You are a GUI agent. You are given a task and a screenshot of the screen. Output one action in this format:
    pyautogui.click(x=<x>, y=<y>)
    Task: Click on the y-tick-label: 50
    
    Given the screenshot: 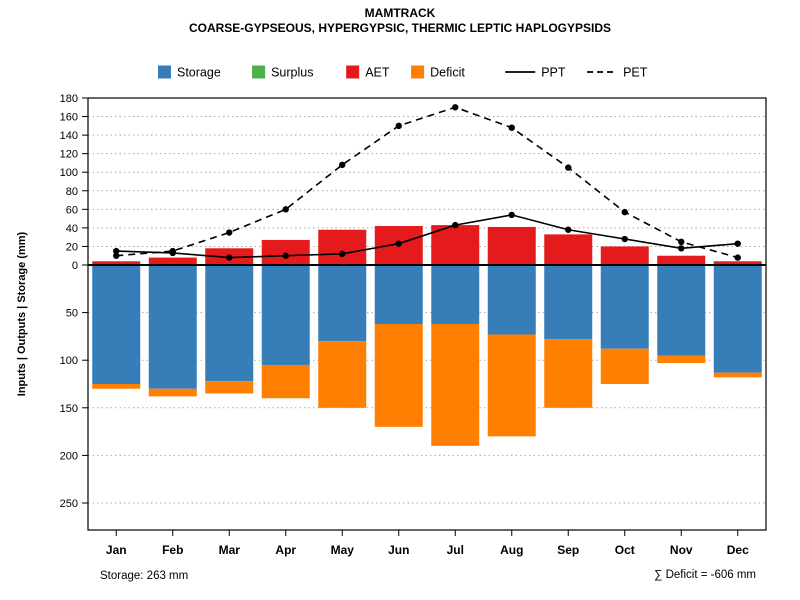 What is the action you would take?
    pyautogui.click(x=72, y=314)
    